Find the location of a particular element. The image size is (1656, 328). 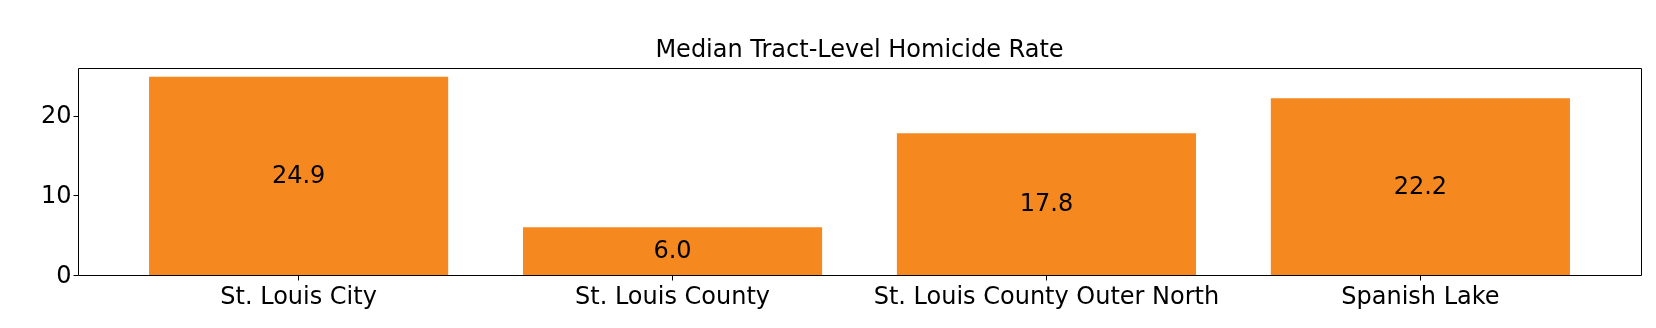

y-tick-label: 10 is located at coordinates (56, 194).